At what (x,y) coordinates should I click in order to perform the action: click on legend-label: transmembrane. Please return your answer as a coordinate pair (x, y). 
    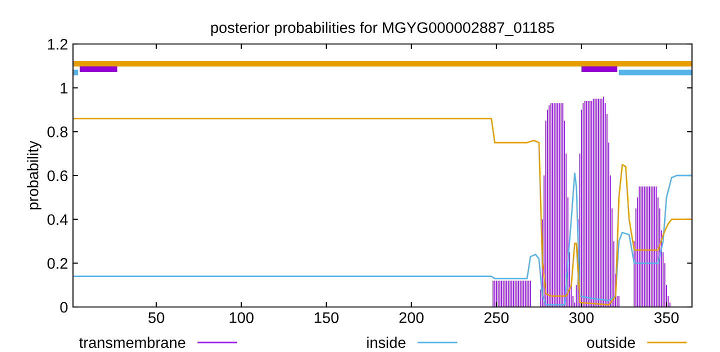
    Looking at the image, I should click on (132, 342).